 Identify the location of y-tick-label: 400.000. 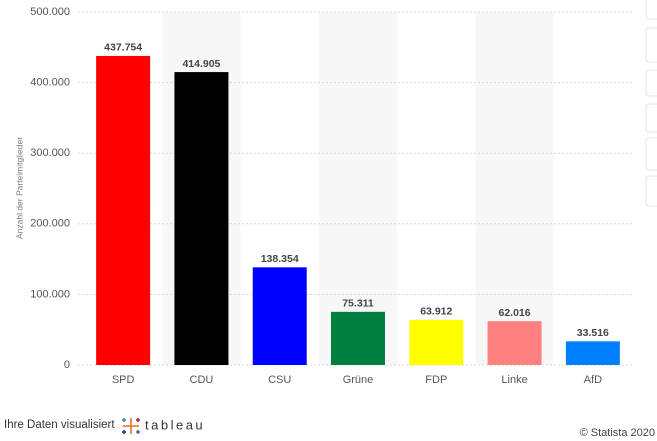
(50, 83).